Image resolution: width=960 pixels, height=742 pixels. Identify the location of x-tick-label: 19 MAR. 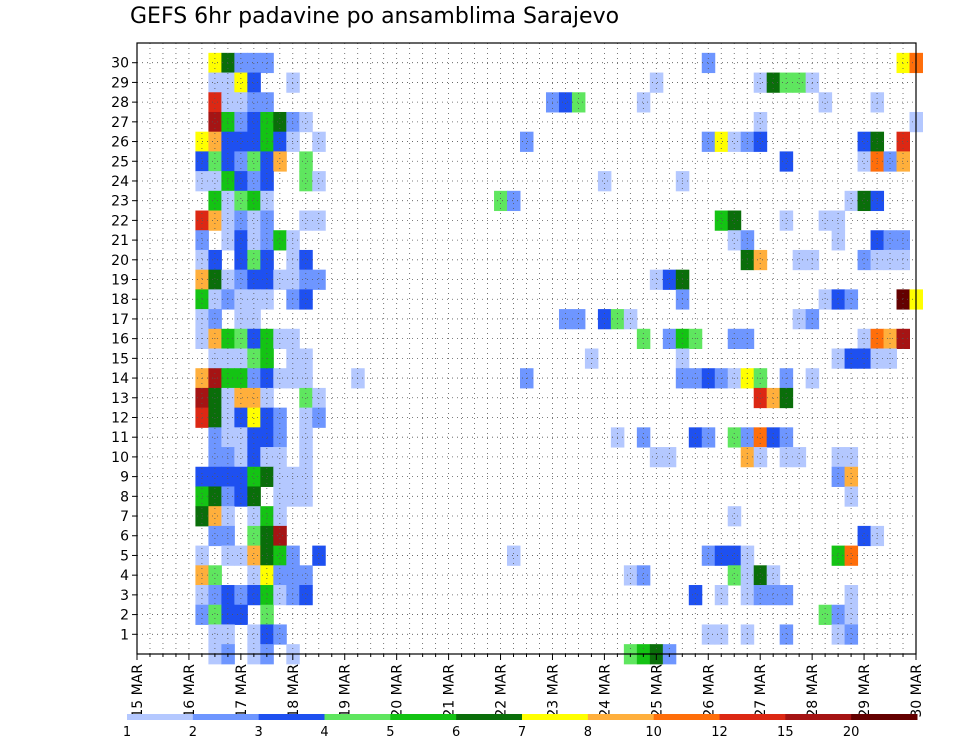
(346, 691).